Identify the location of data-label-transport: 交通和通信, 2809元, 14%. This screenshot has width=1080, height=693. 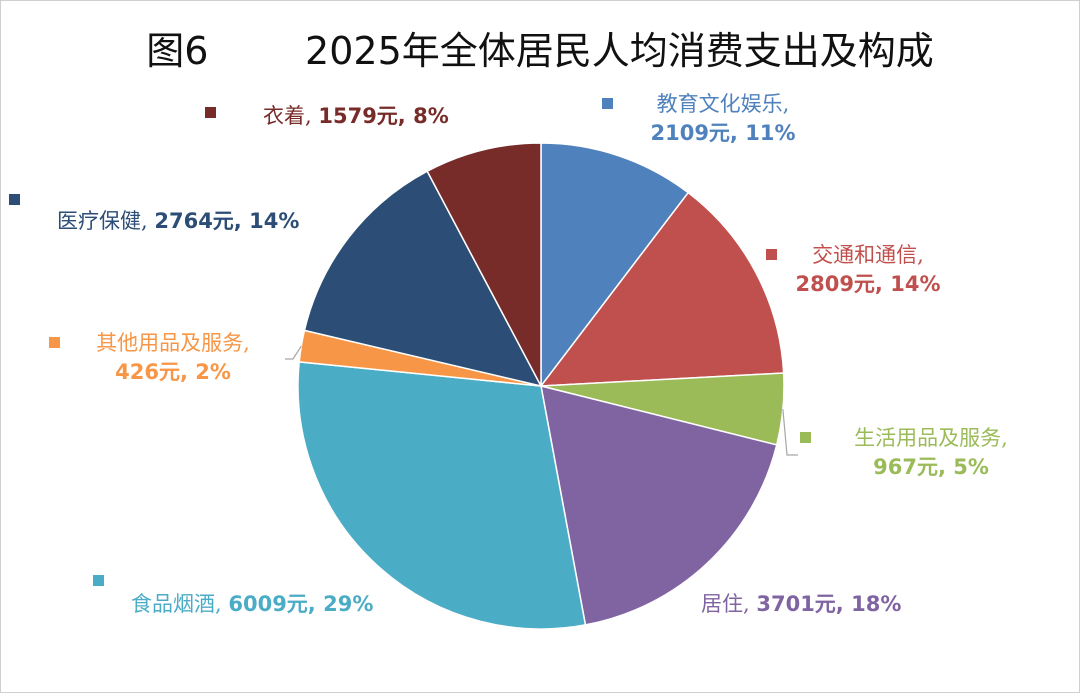
(868, 270).